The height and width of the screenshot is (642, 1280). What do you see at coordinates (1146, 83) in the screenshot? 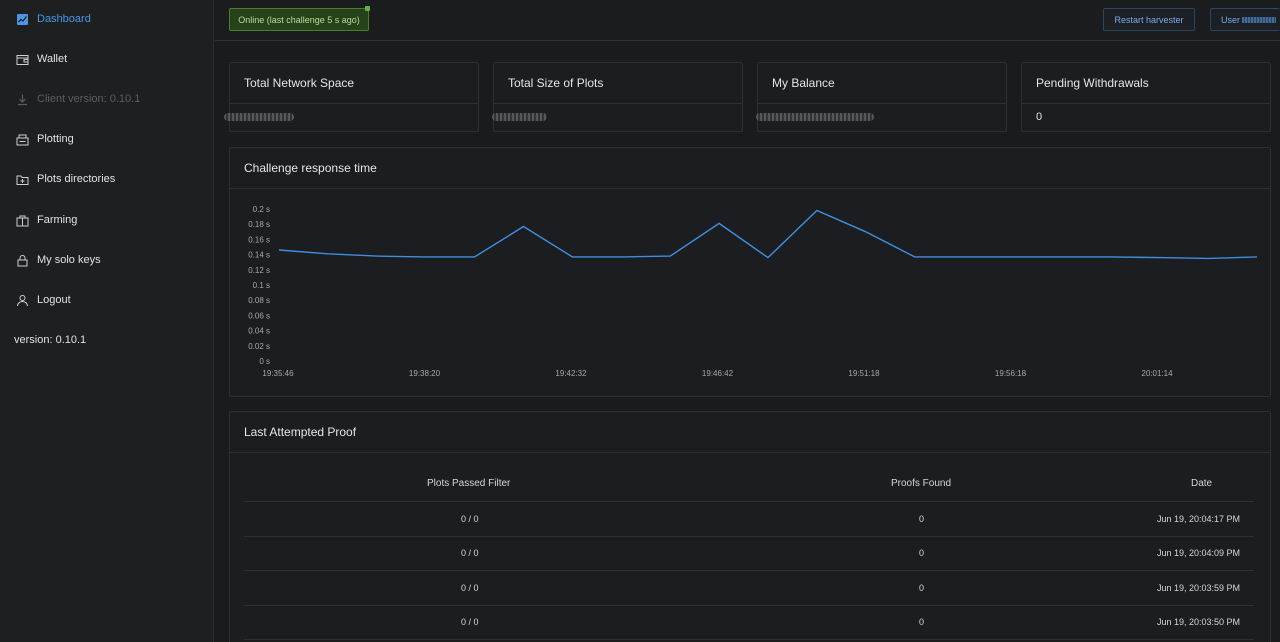
I see `stat-title: Pending Withdrawals` at bounding box center [1146, 83].